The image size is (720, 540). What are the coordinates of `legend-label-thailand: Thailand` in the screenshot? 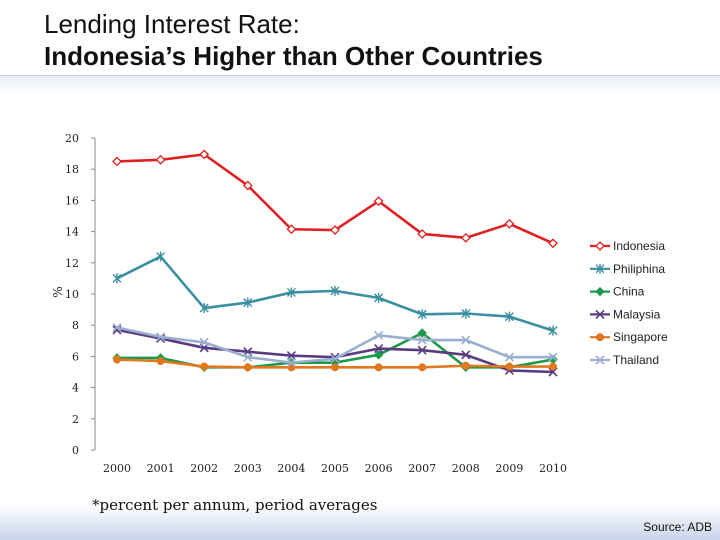 It's located at (636, 360).